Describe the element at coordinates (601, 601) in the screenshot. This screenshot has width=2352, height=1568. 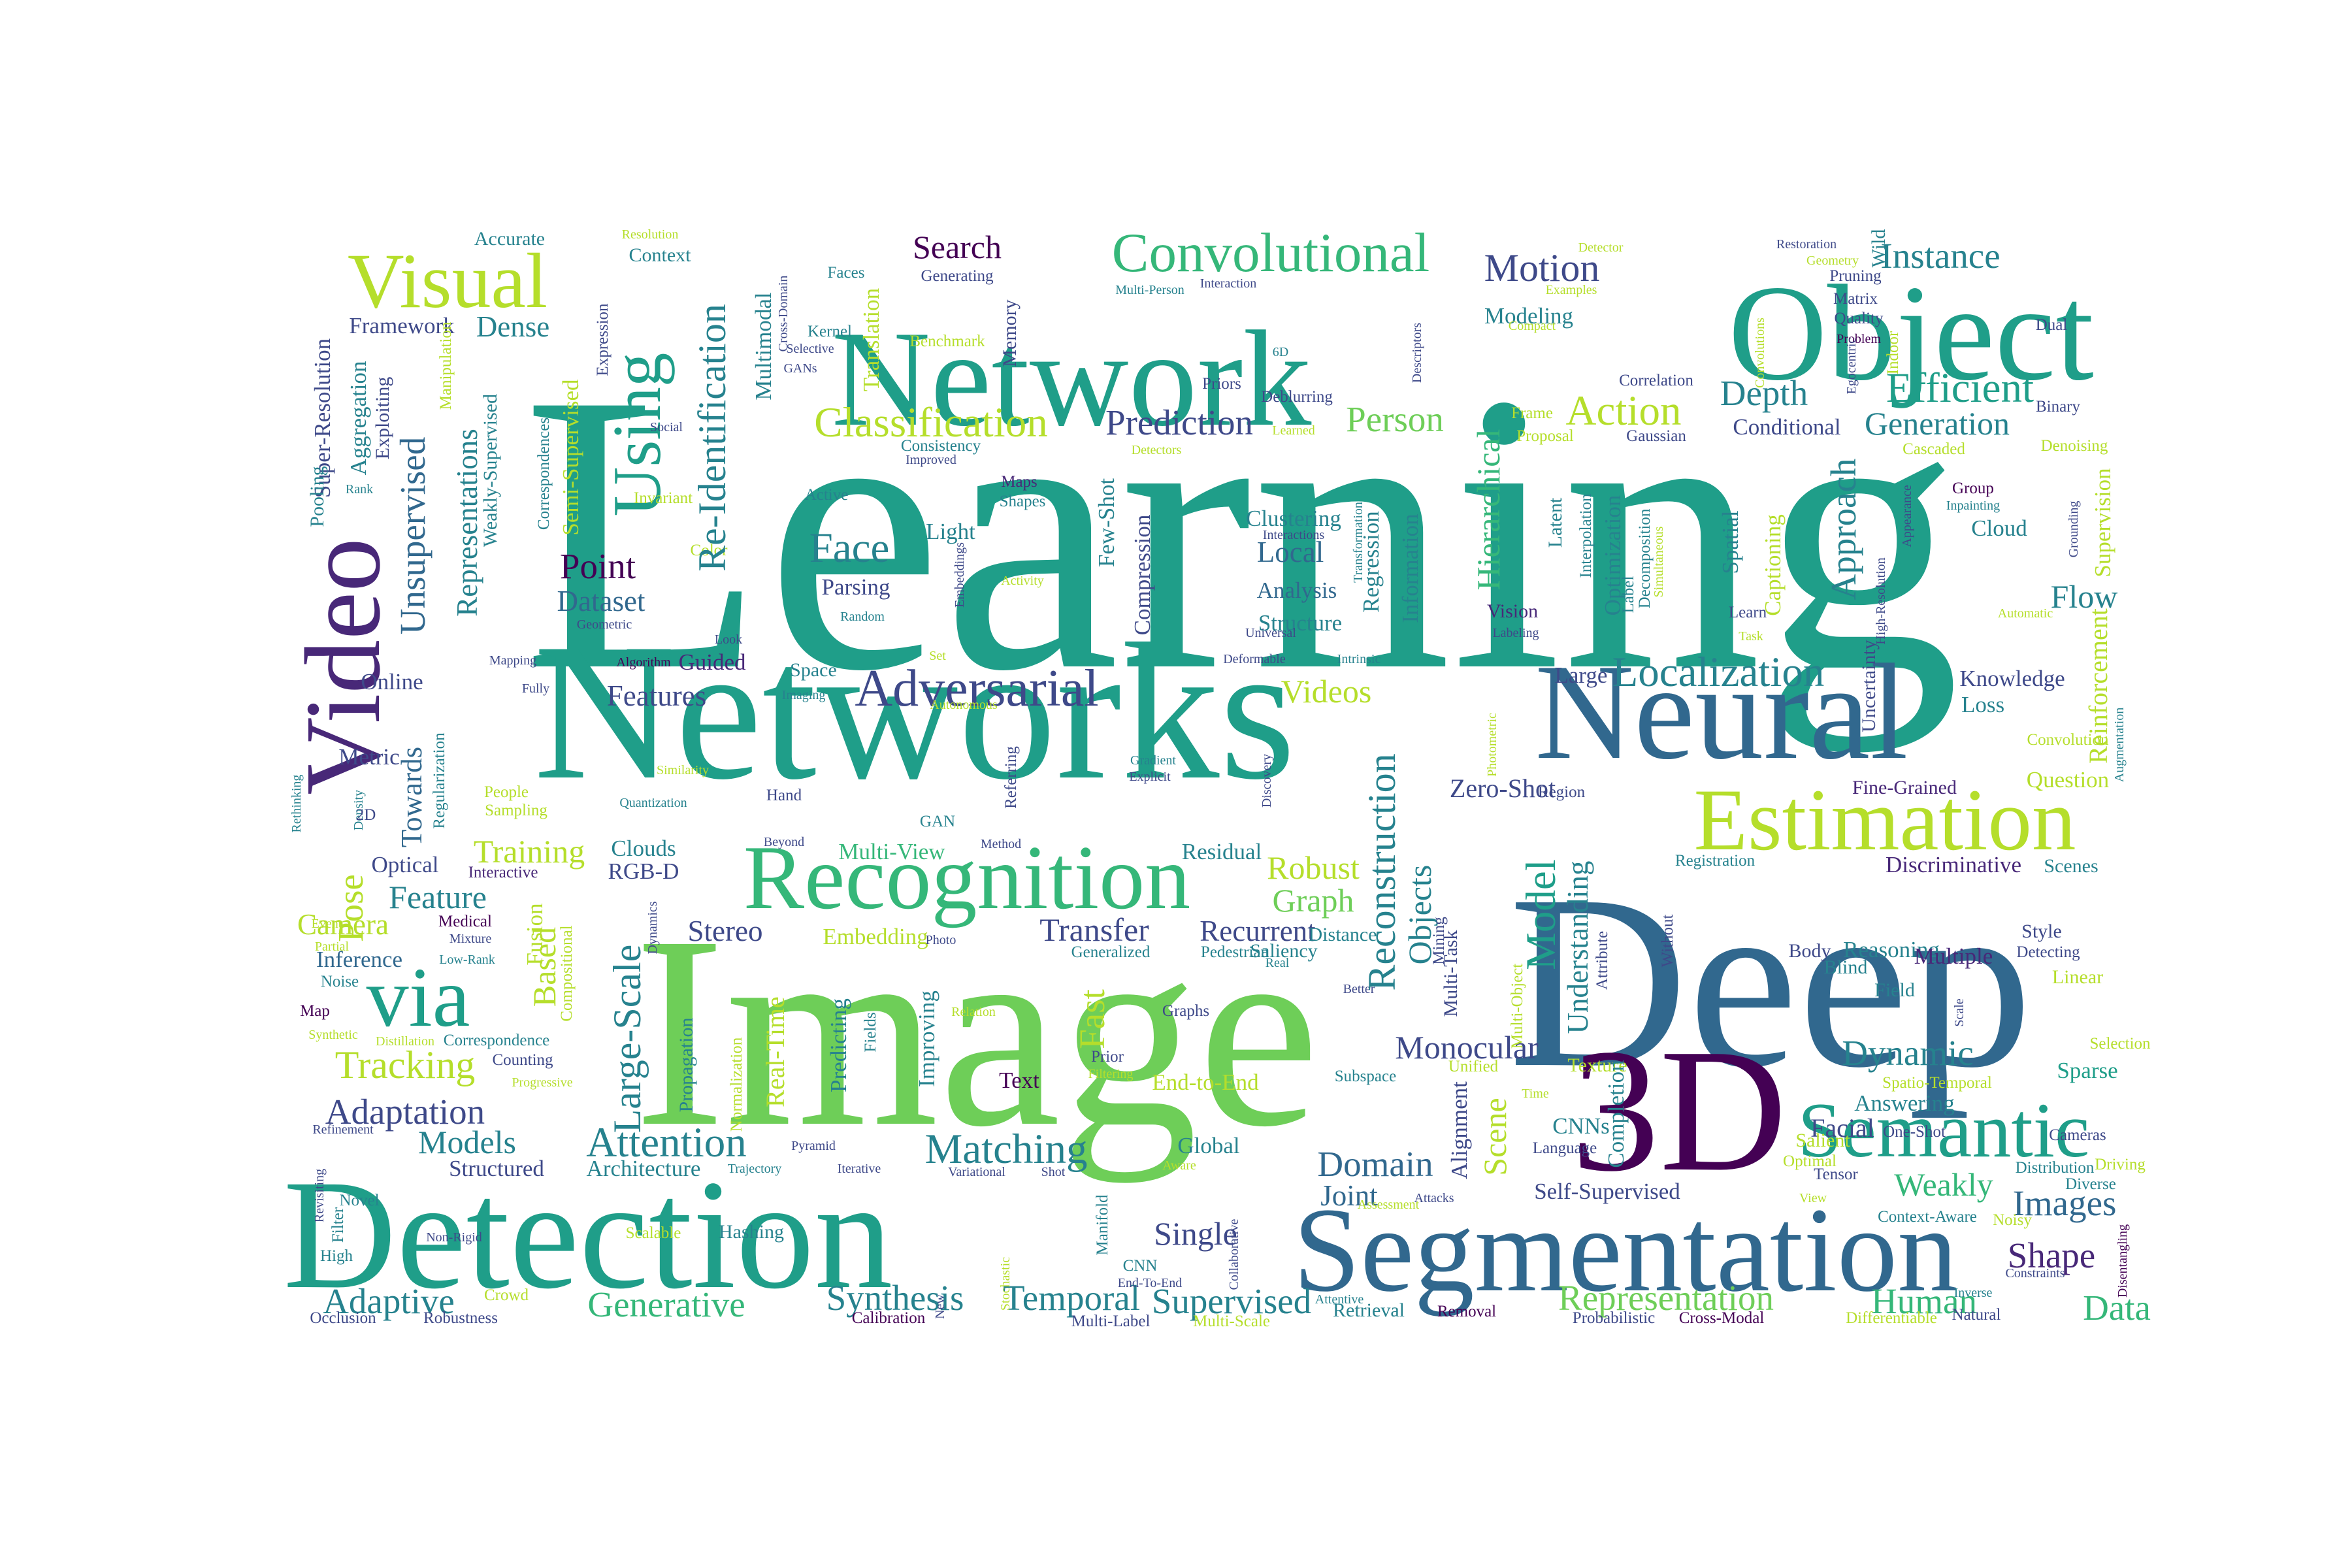
I see `cloud-word-dataset: Dataset` at that location.